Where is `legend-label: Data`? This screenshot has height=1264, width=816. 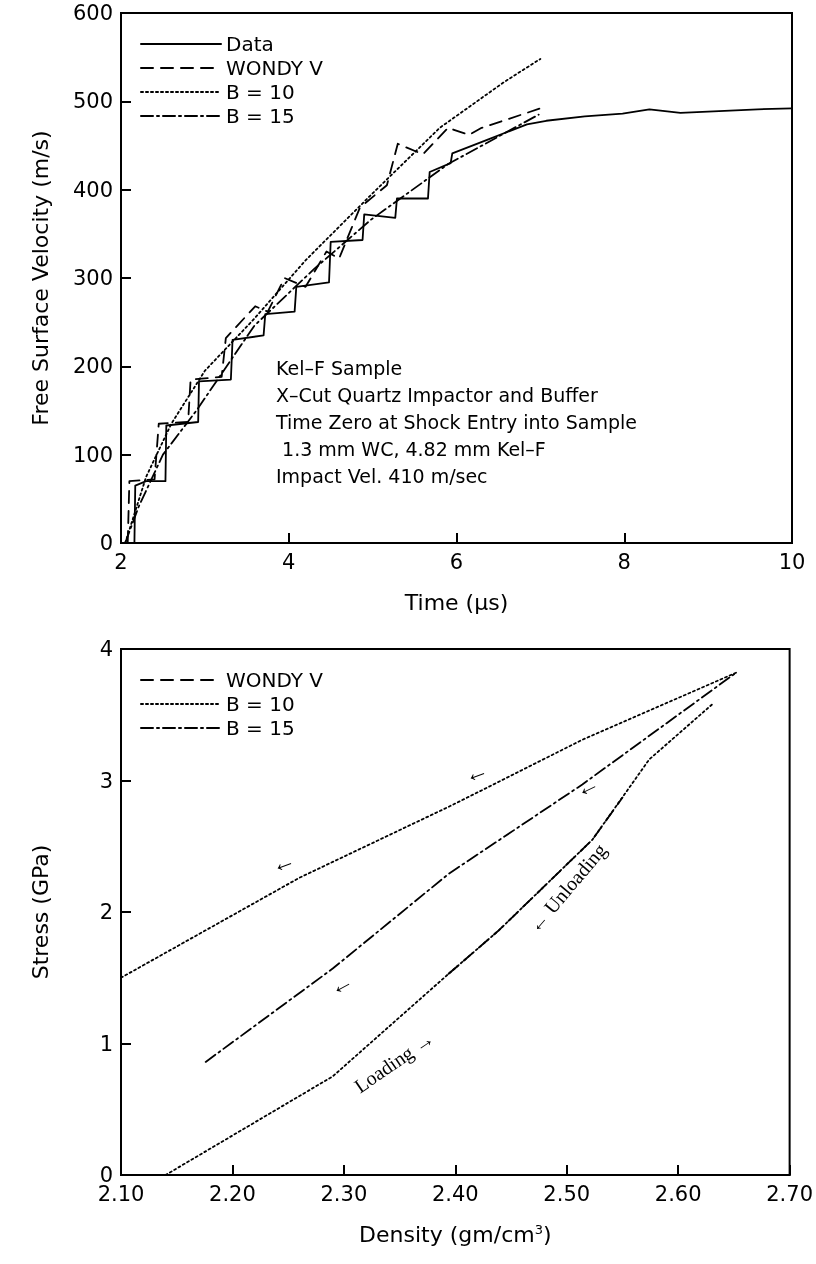
legend-label: Data is located at coordinates (250, 44).